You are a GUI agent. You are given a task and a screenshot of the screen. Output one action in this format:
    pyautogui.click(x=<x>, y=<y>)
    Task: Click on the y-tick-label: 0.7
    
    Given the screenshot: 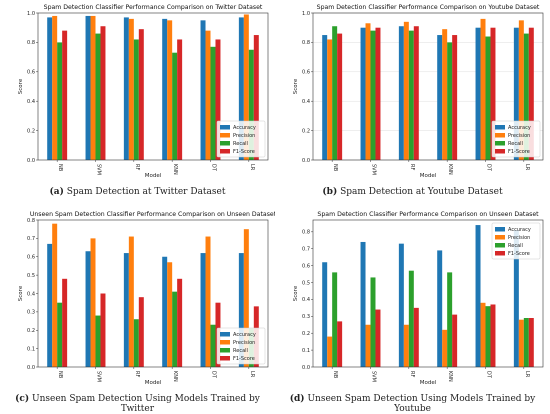 What is the action you would take?
    pyautogui.click(x=31, y=239)
    